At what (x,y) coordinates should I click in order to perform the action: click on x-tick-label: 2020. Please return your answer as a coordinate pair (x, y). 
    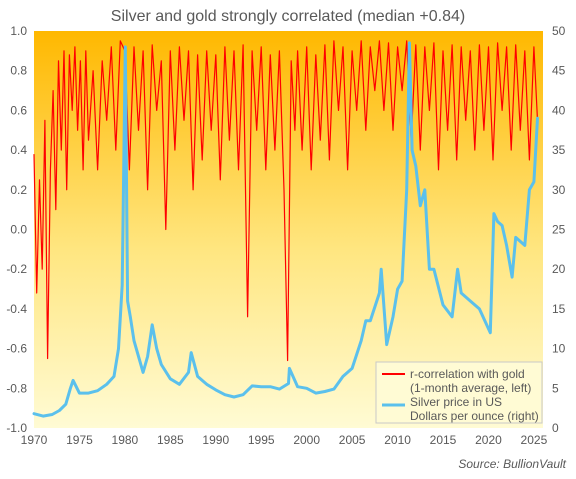
    Looking at the image, I should click on (488, 440).